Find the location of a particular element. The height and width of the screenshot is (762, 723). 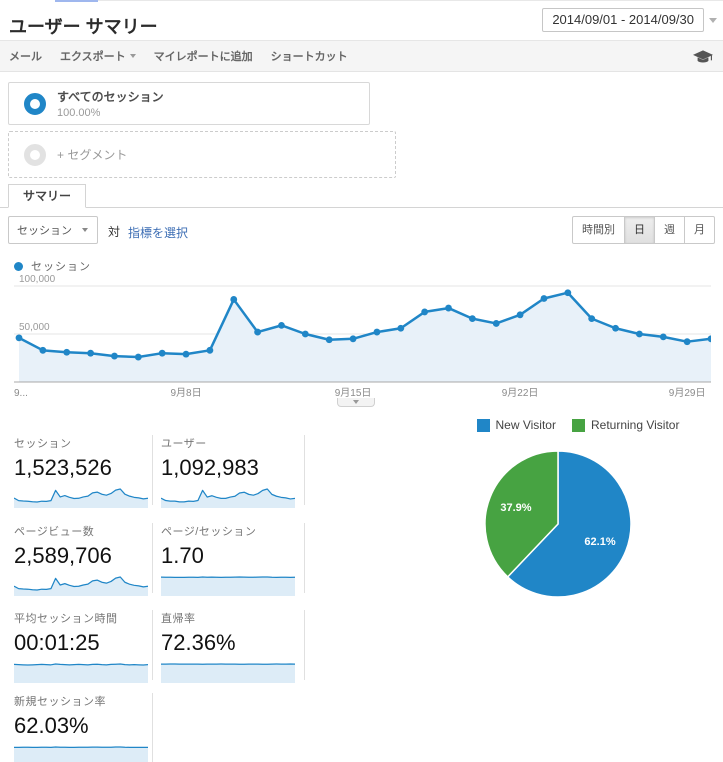

metric-empty-cell is located at coordinates (233, 727).